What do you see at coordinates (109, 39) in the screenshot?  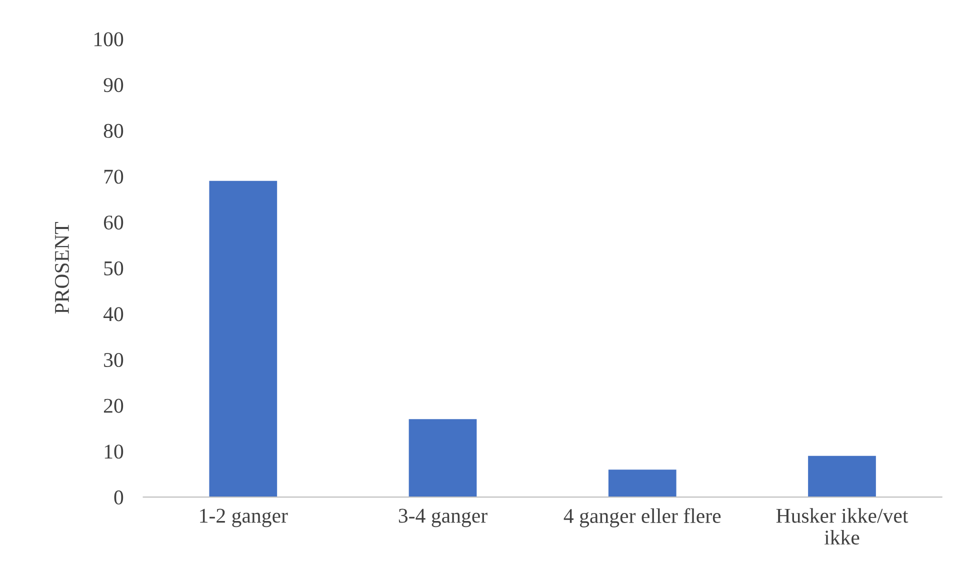 I see `y-tick-label: 100` at bounding box center [109, 39].